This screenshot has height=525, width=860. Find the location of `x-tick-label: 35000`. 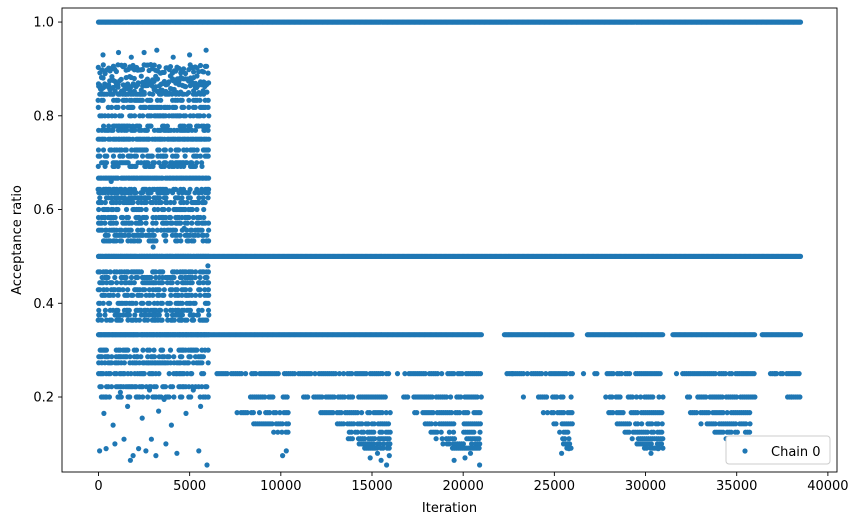

x-tick-label: 35000 is located at coordinates (736, 486).